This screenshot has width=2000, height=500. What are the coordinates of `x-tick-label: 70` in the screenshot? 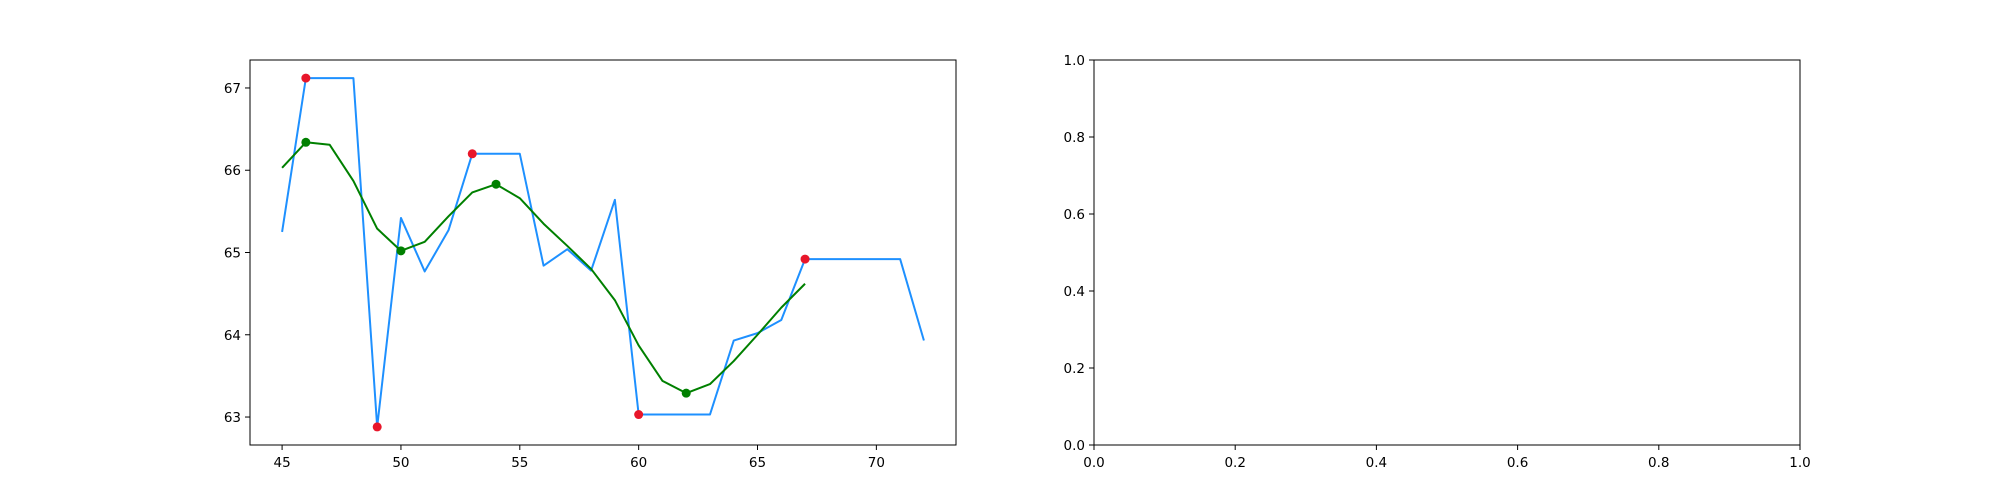 It's located at (876, 463).